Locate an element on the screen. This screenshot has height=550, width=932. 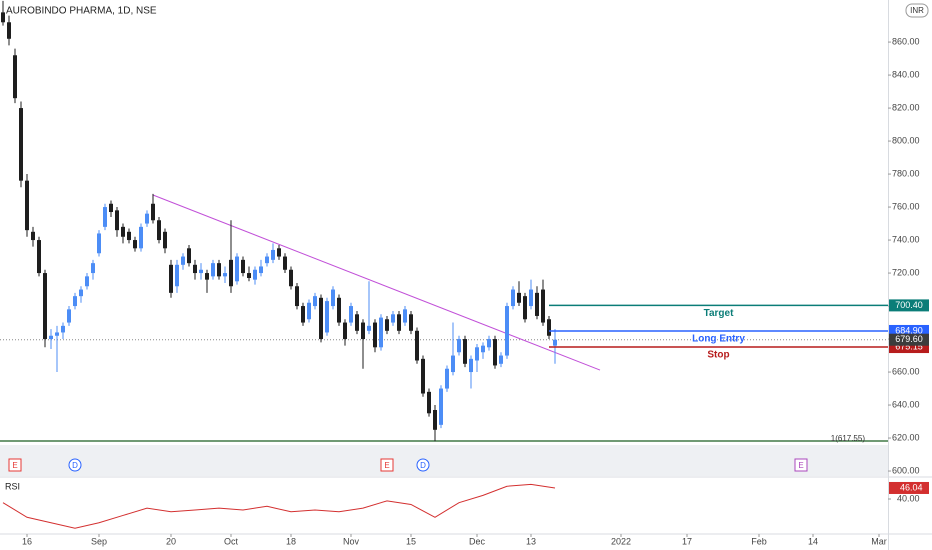
price-label: 700.40 is located at coordinates (909, 305).